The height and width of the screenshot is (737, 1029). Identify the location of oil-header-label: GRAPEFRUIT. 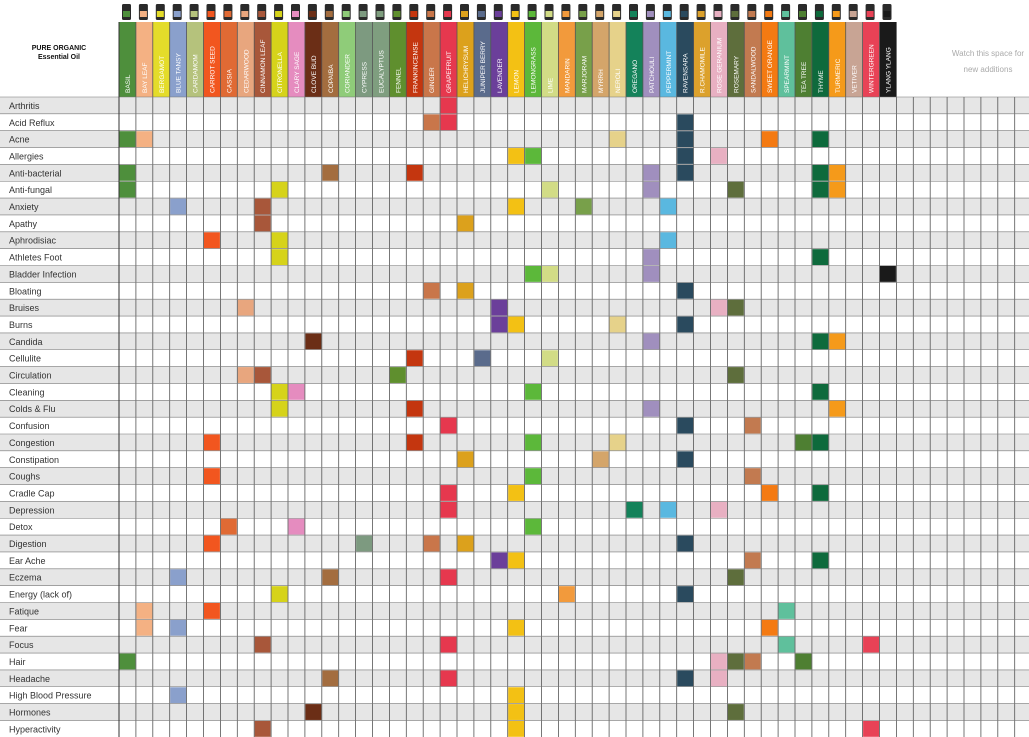
(449, 72).